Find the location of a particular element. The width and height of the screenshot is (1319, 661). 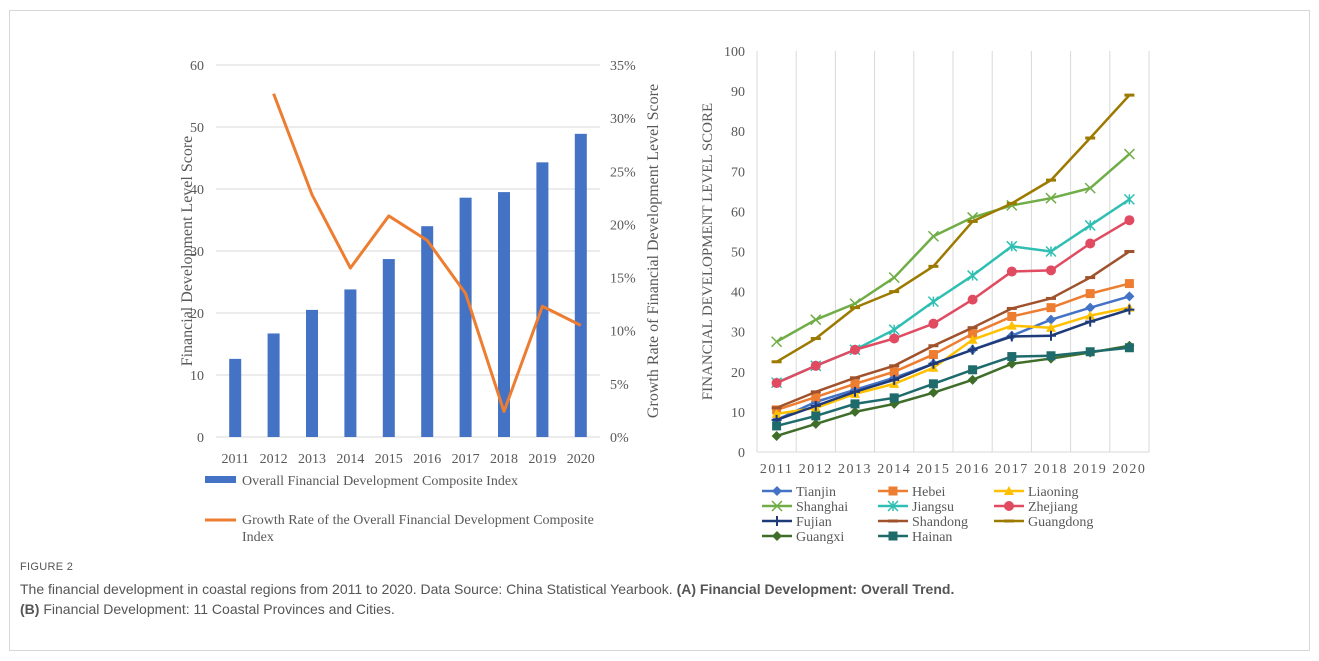

chart-b-ytick-label: 30 is located at coordinates (738, 333).